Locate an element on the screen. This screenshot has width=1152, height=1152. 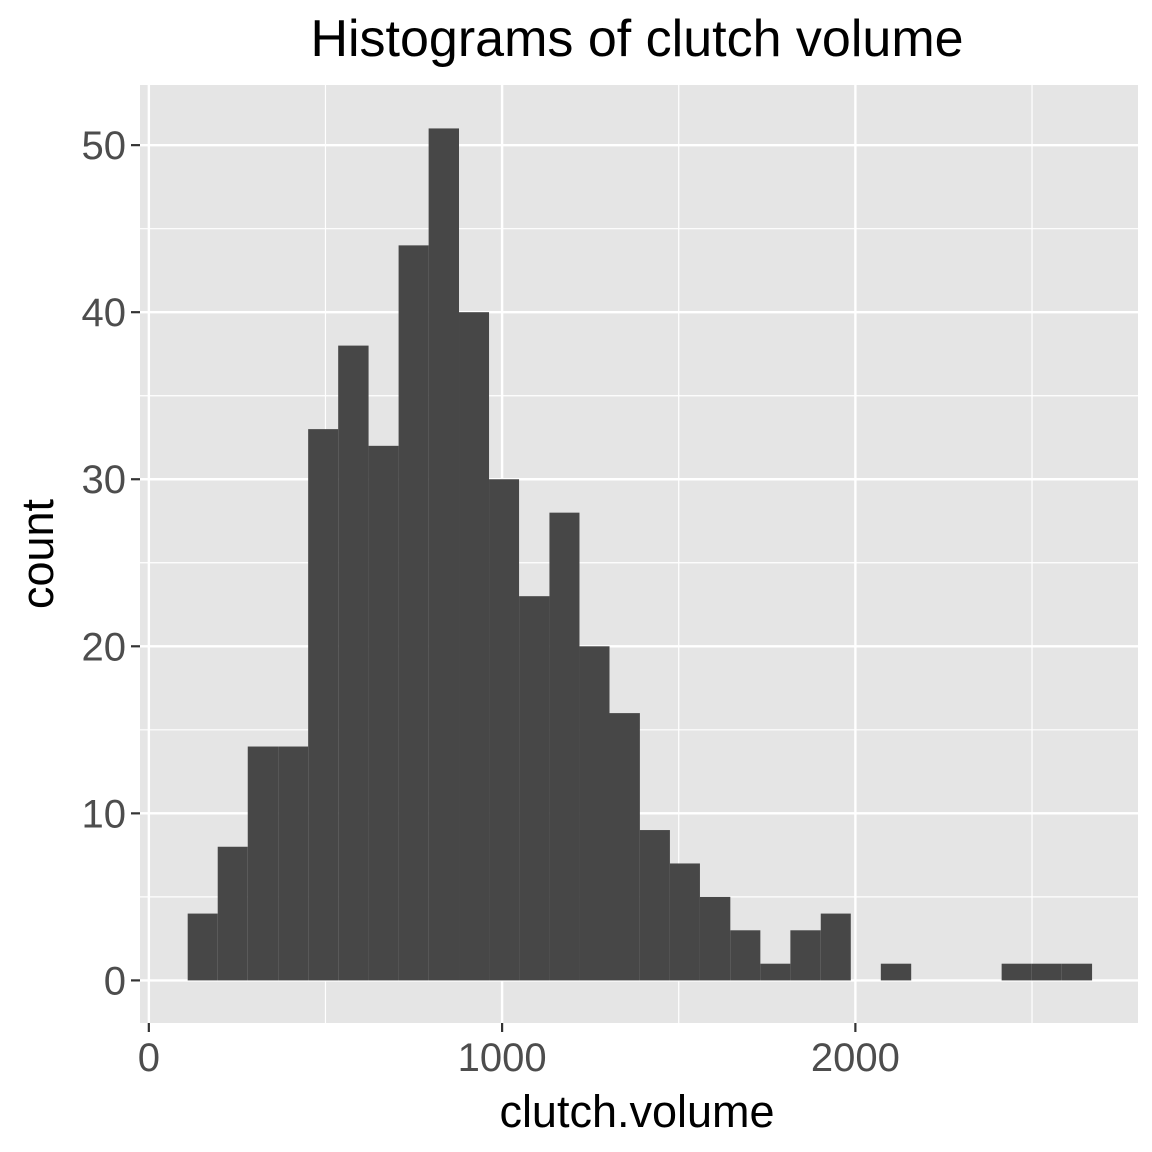
x-axis-title: clutch.volume is located at coordinates (636, 1111).